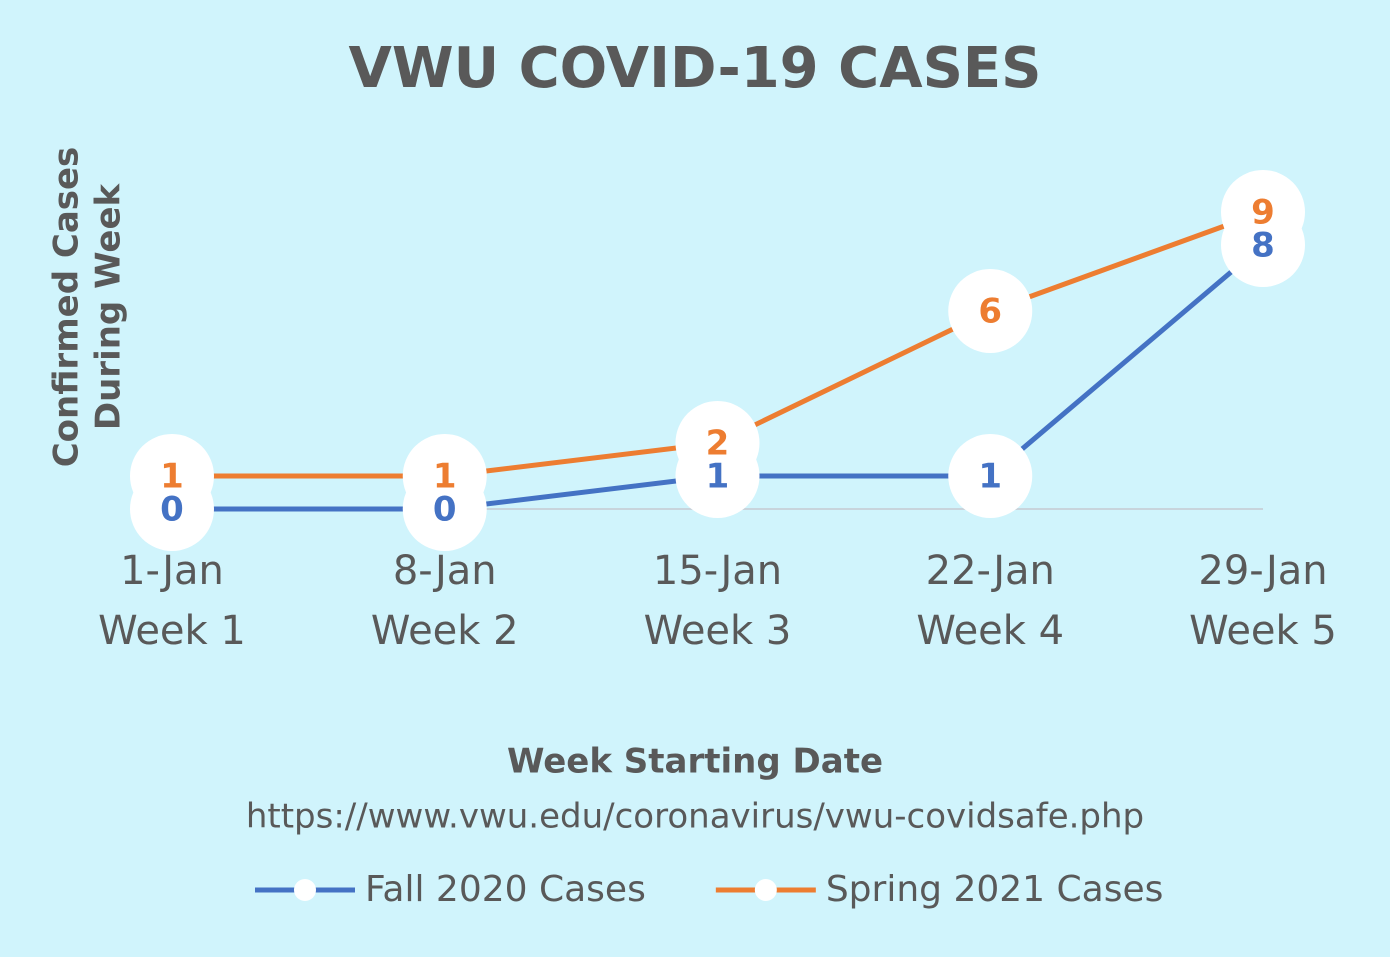 The image size is (1390, 957). Describe the element at coordinates (88, 307) in the screenshot. I see `y-axis-label: Confirmed Cases During Week` at that location.